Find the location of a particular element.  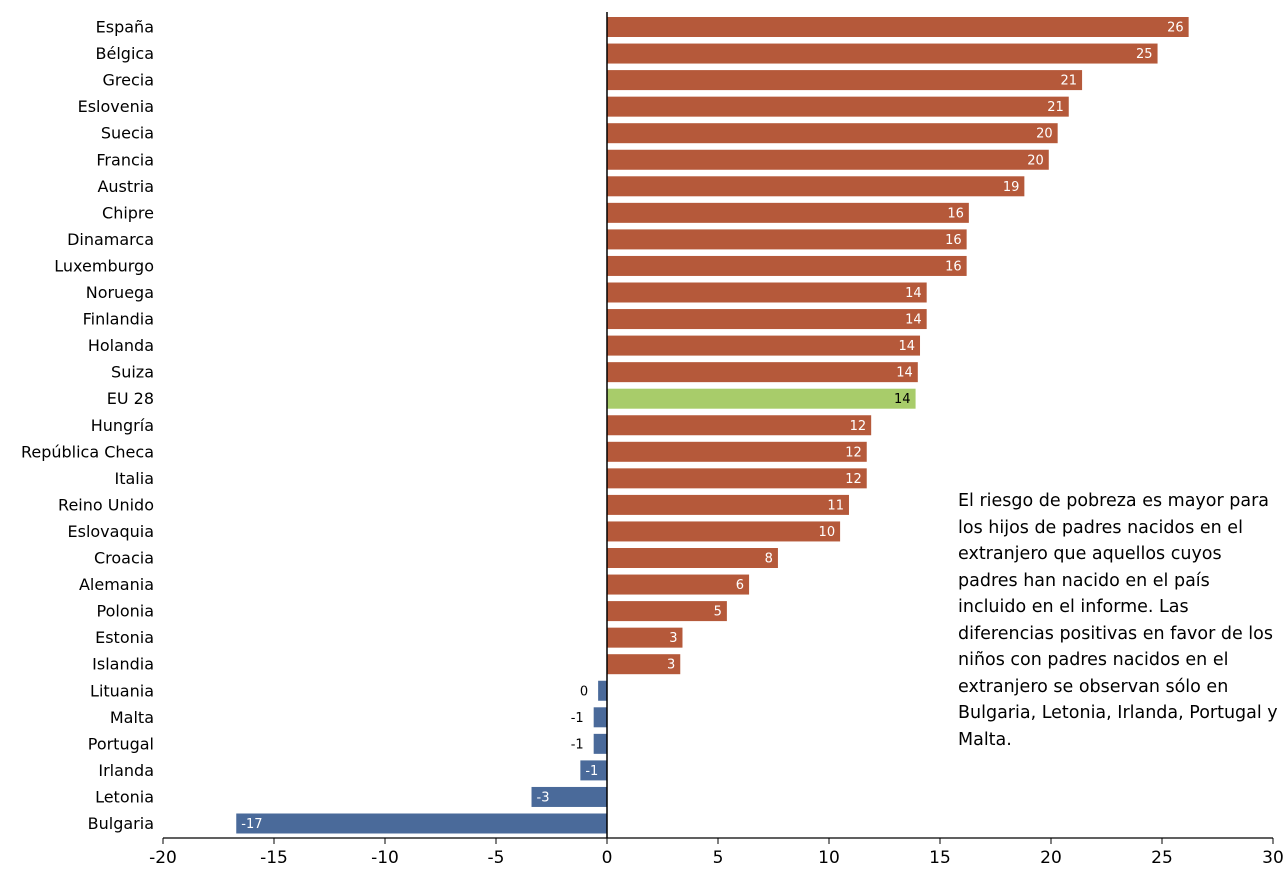

category-label: Eslovaquia is located at coordinates (111, 531).